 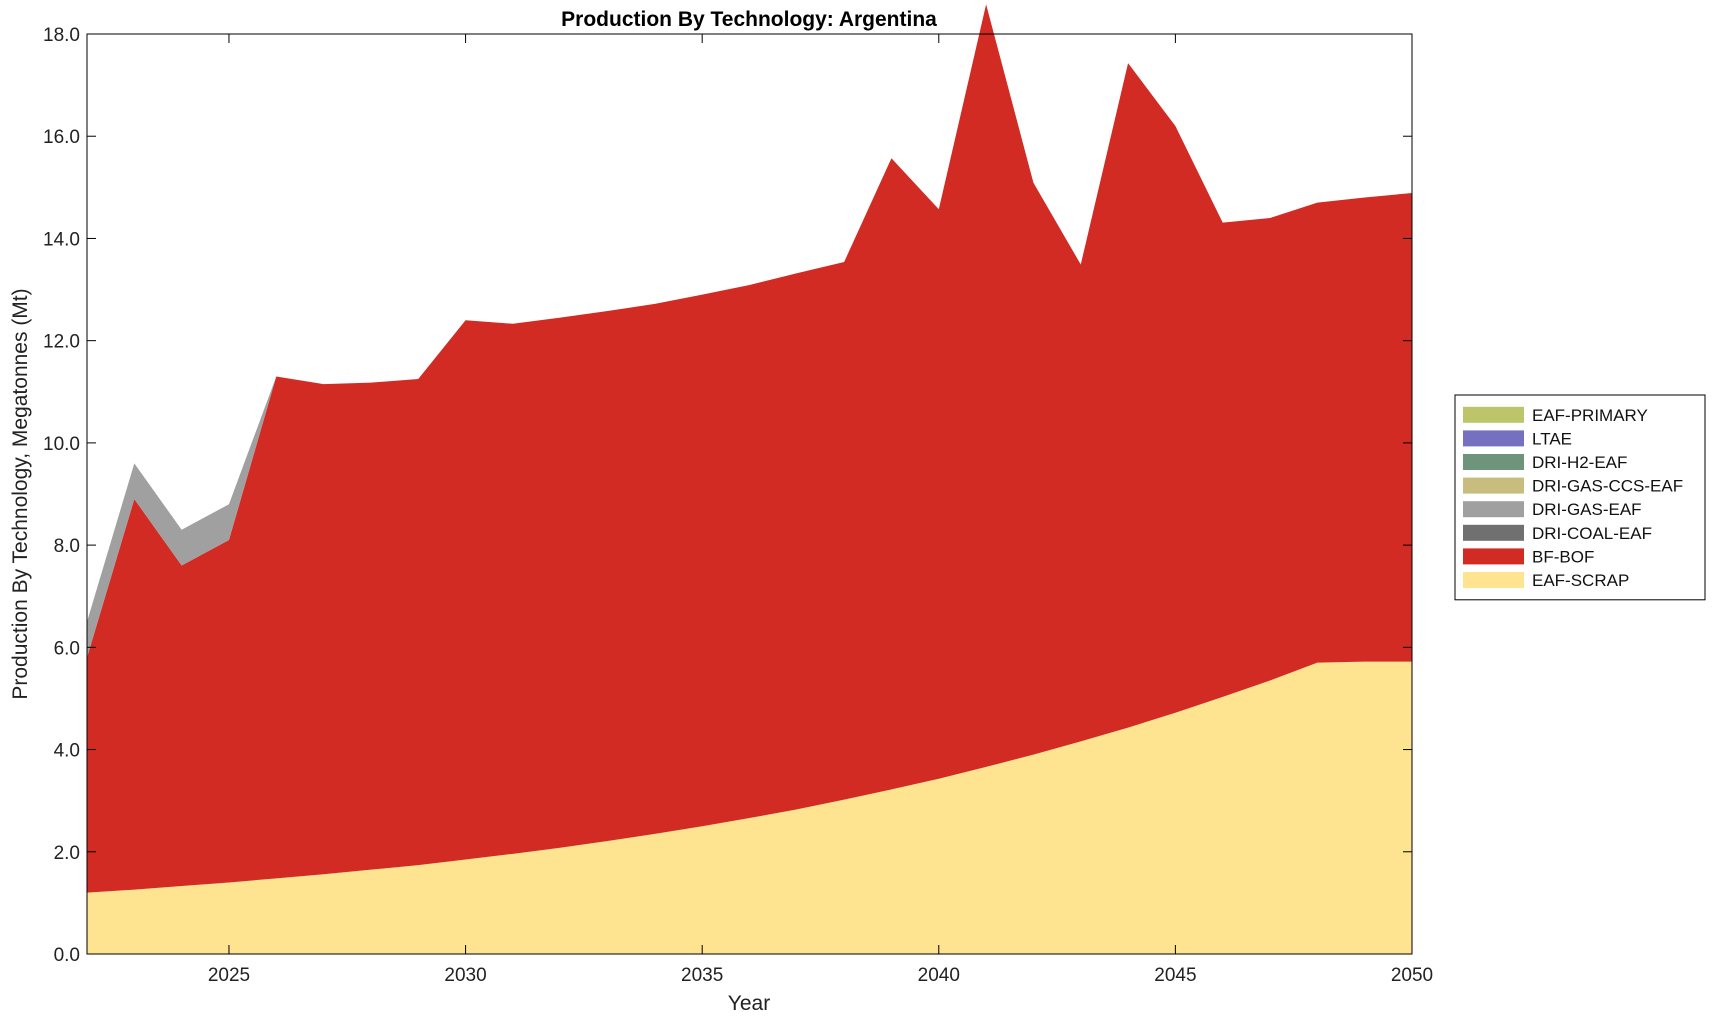 What do you see at coordinates (1563, 556) in the screenshot?
I see `legend-label: BF-BOF` at bounding box center [1563, 556].